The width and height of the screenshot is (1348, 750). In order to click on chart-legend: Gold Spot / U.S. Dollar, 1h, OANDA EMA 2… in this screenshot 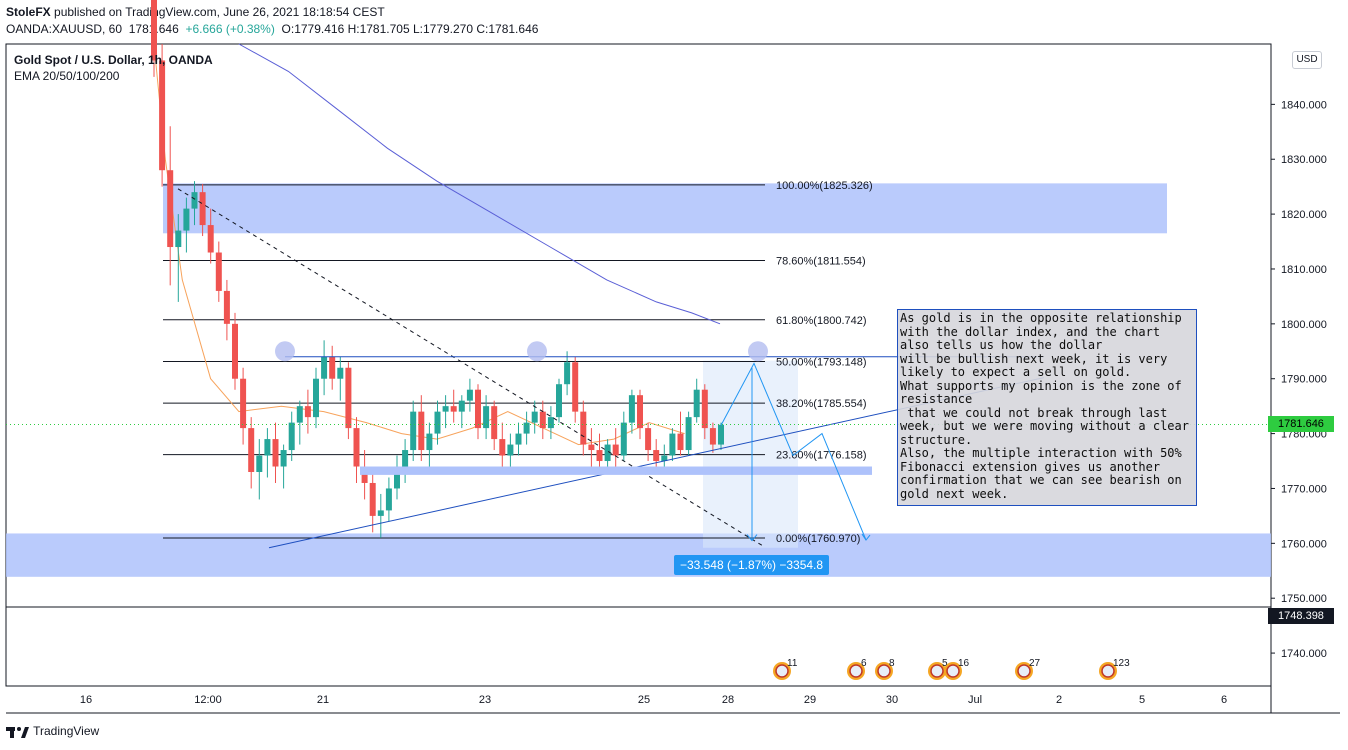, I will do `click(113, 68)`.